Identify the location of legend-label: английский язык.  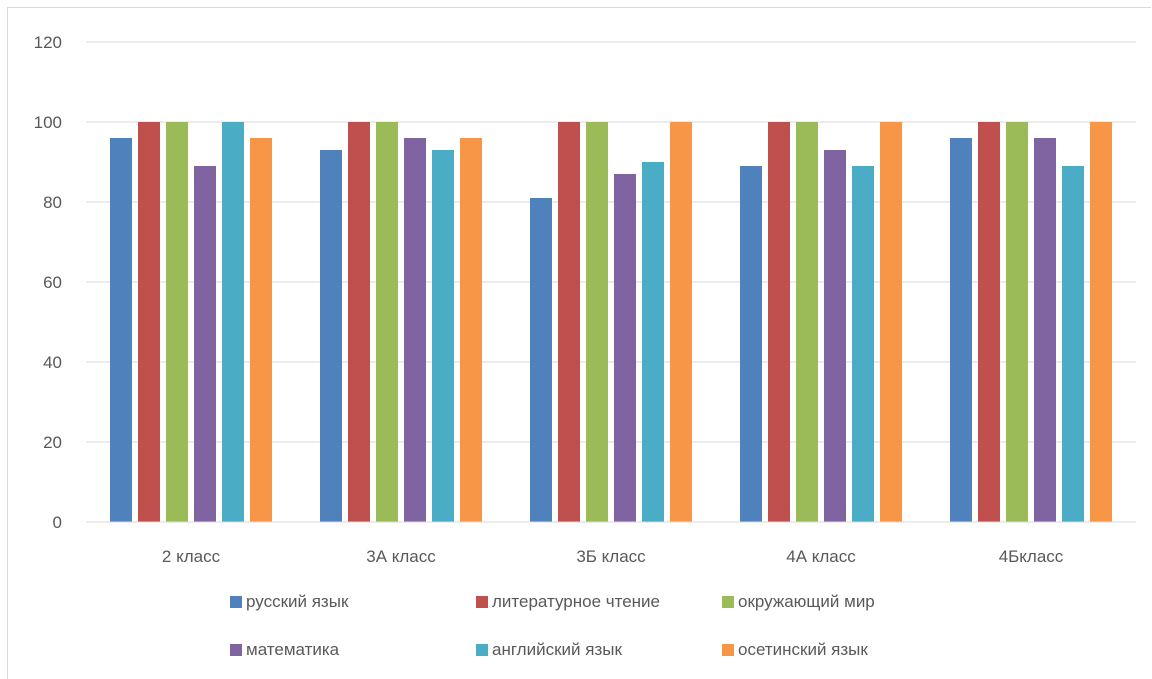
(557, 649).